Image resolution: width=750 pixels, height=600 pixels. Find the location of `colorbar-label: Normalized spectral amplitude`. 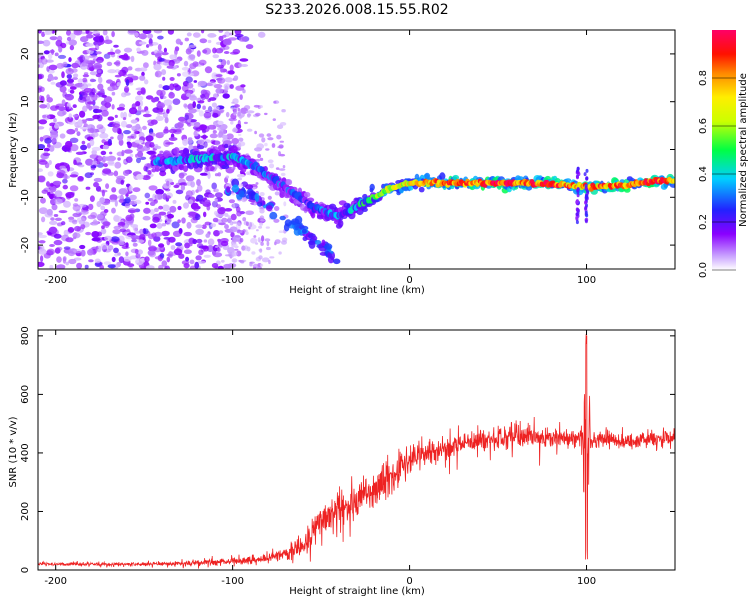

colorbar-label: Normalized spectral amplitude is located at coordinates (743, 150).